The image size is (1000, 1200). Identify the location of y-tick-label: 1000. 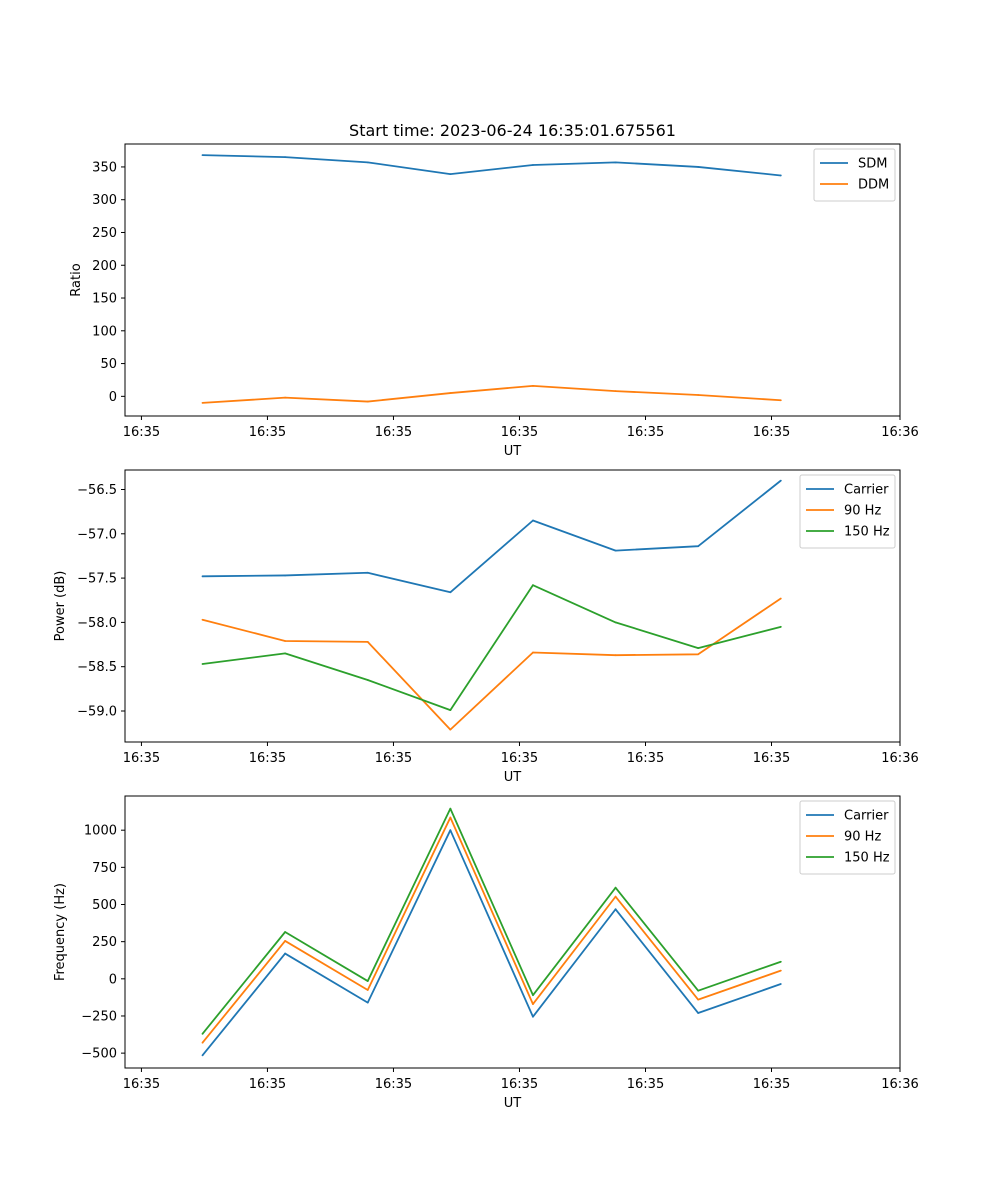
(100, 831).